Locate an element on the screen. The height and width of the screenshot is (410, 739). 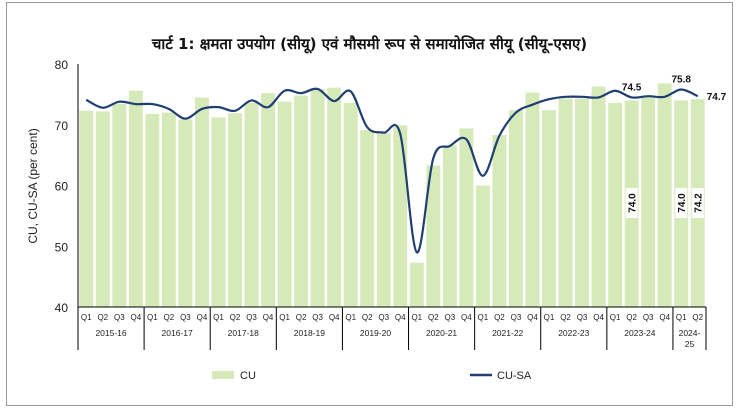
year-tick-label: 2021-22 is located at coordinates (507, 333).